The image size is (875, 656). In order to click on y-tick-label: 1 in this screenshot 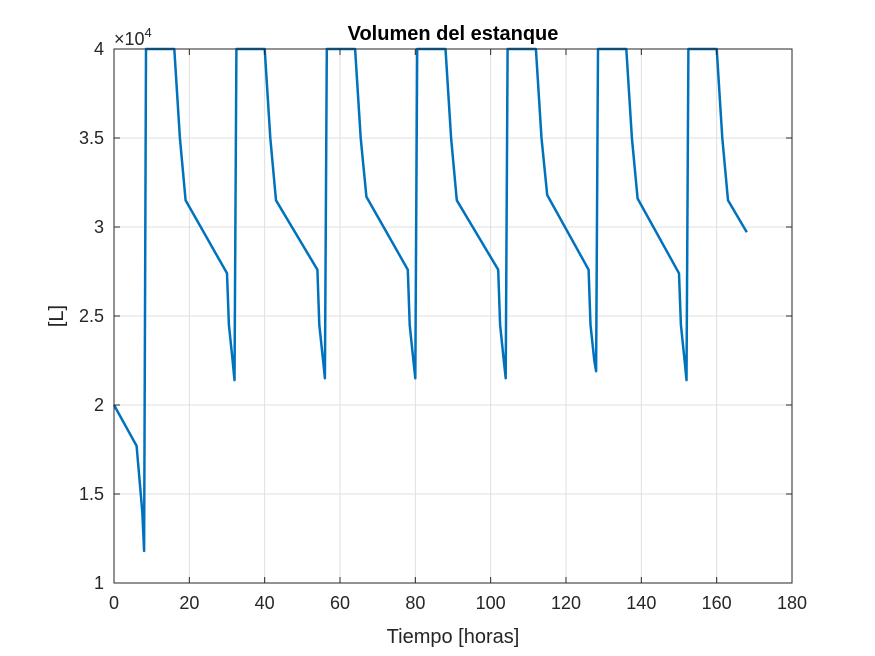, I will do `click(99, 583)`.